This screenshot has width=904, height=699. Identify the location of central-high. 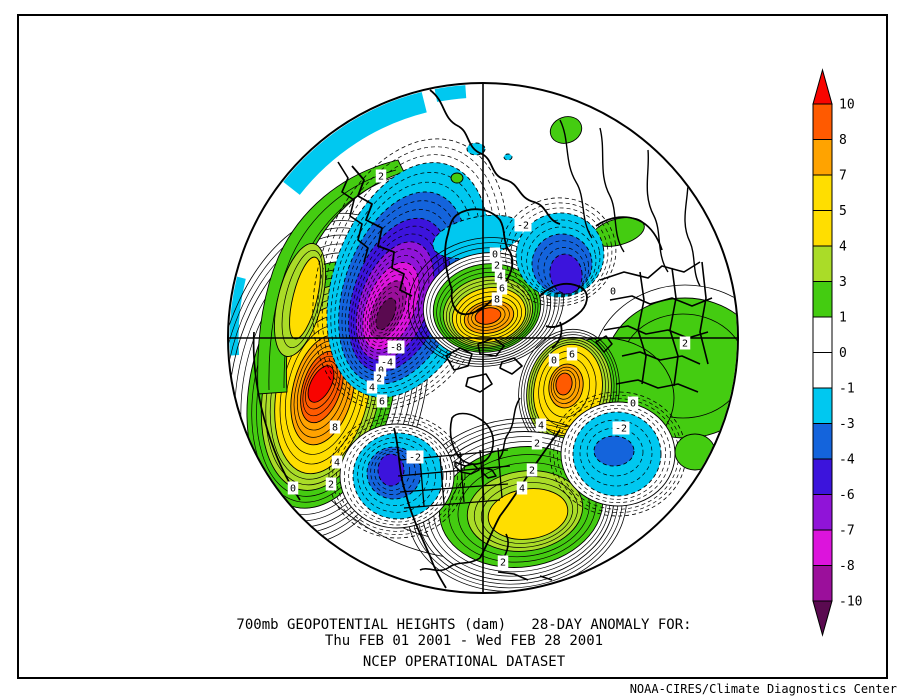
(486, 302).